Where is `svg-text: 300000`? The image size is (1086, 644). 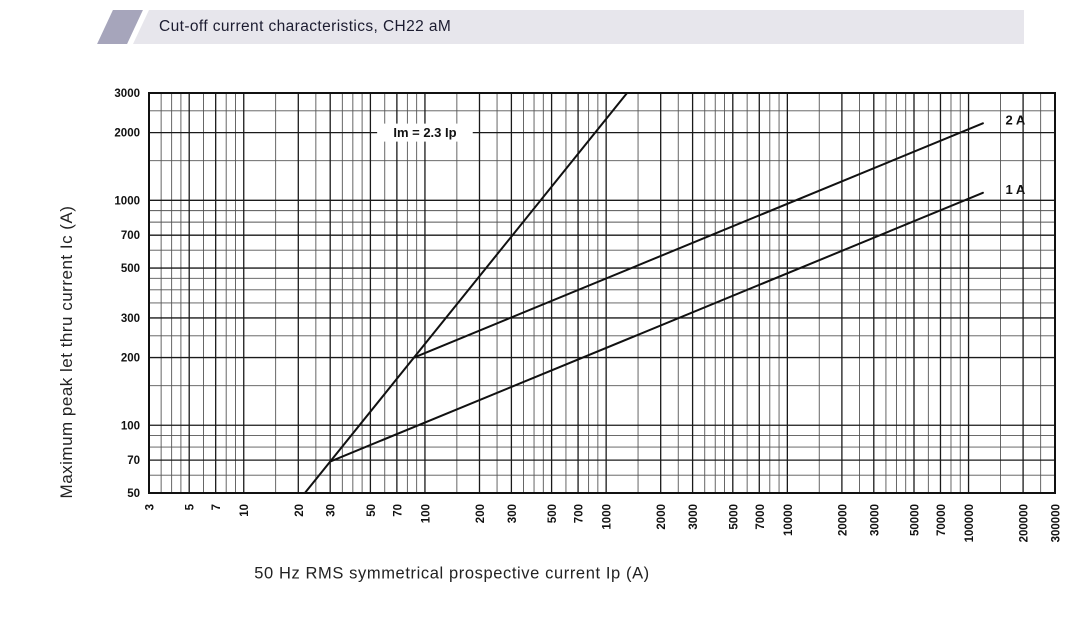 svg-text: 300000 is located at coordinates (1057, 523).